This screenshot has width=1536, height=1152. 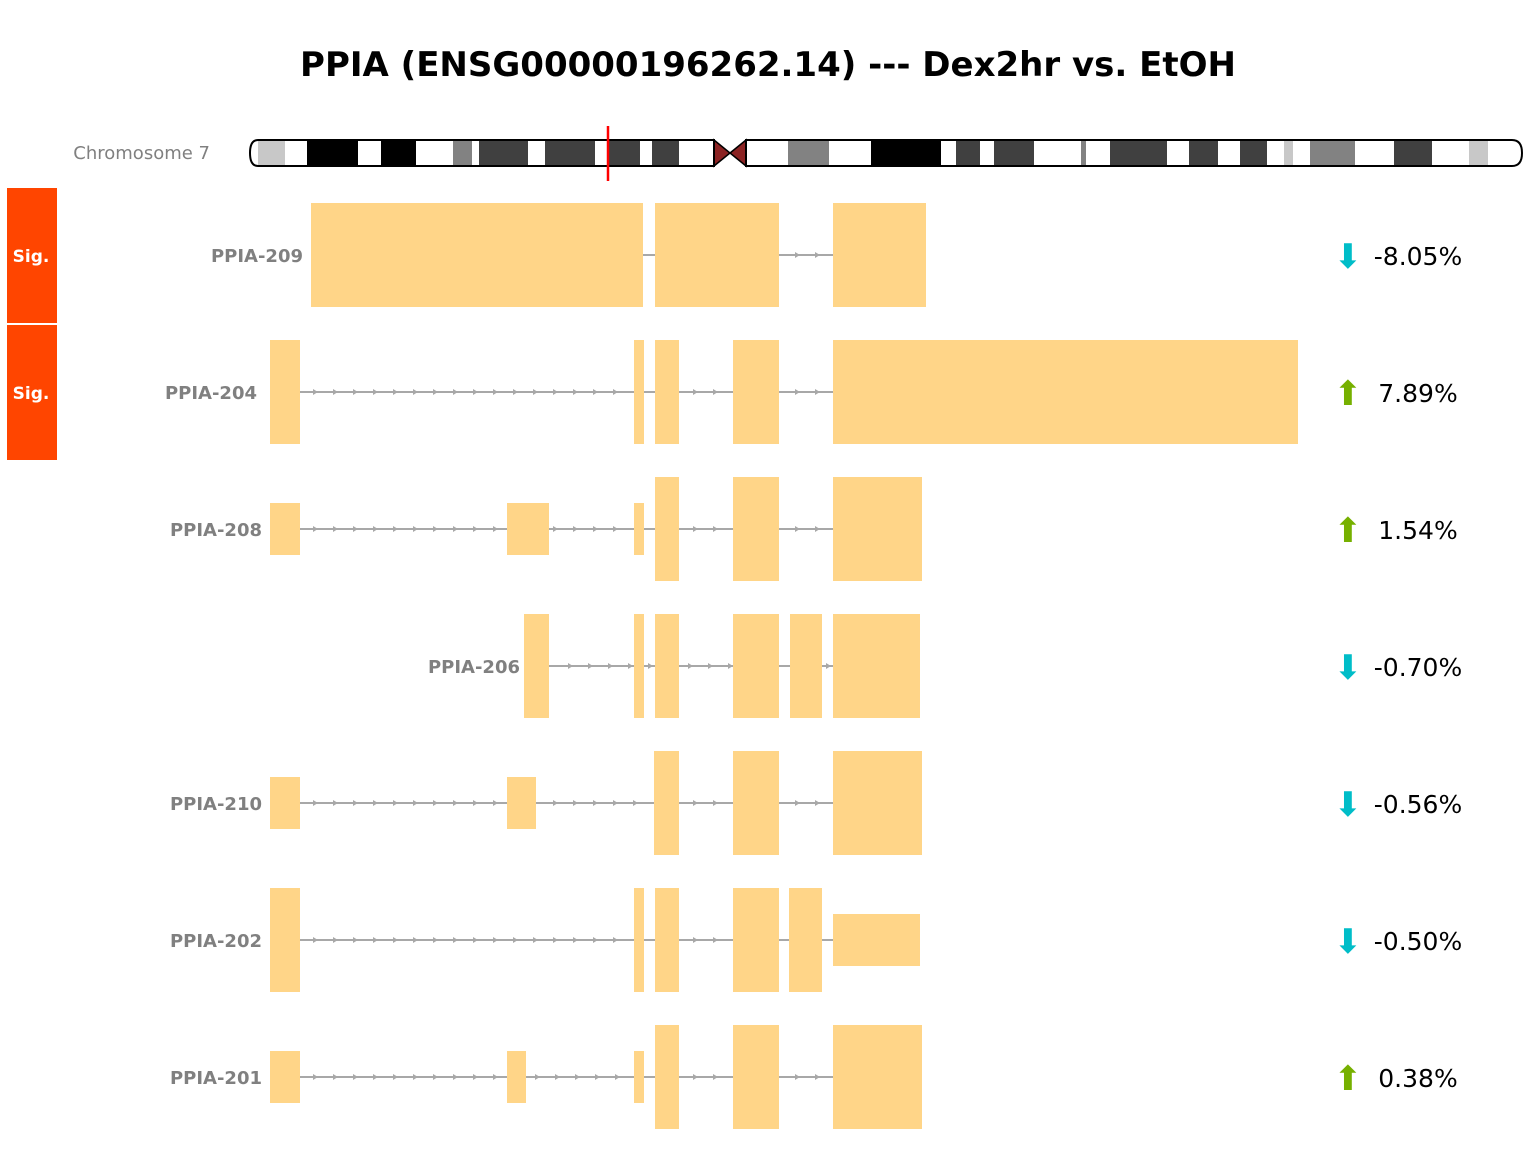 I want to click on q-arm, so click(x=1134, y=153).